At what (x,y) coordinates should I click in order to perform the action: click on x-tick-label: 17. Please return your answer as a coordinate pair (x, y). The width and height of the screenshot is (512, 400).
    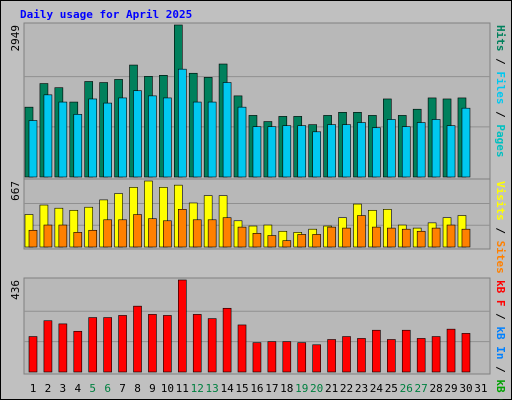
    Looking at the image, I should click on (271, 388).